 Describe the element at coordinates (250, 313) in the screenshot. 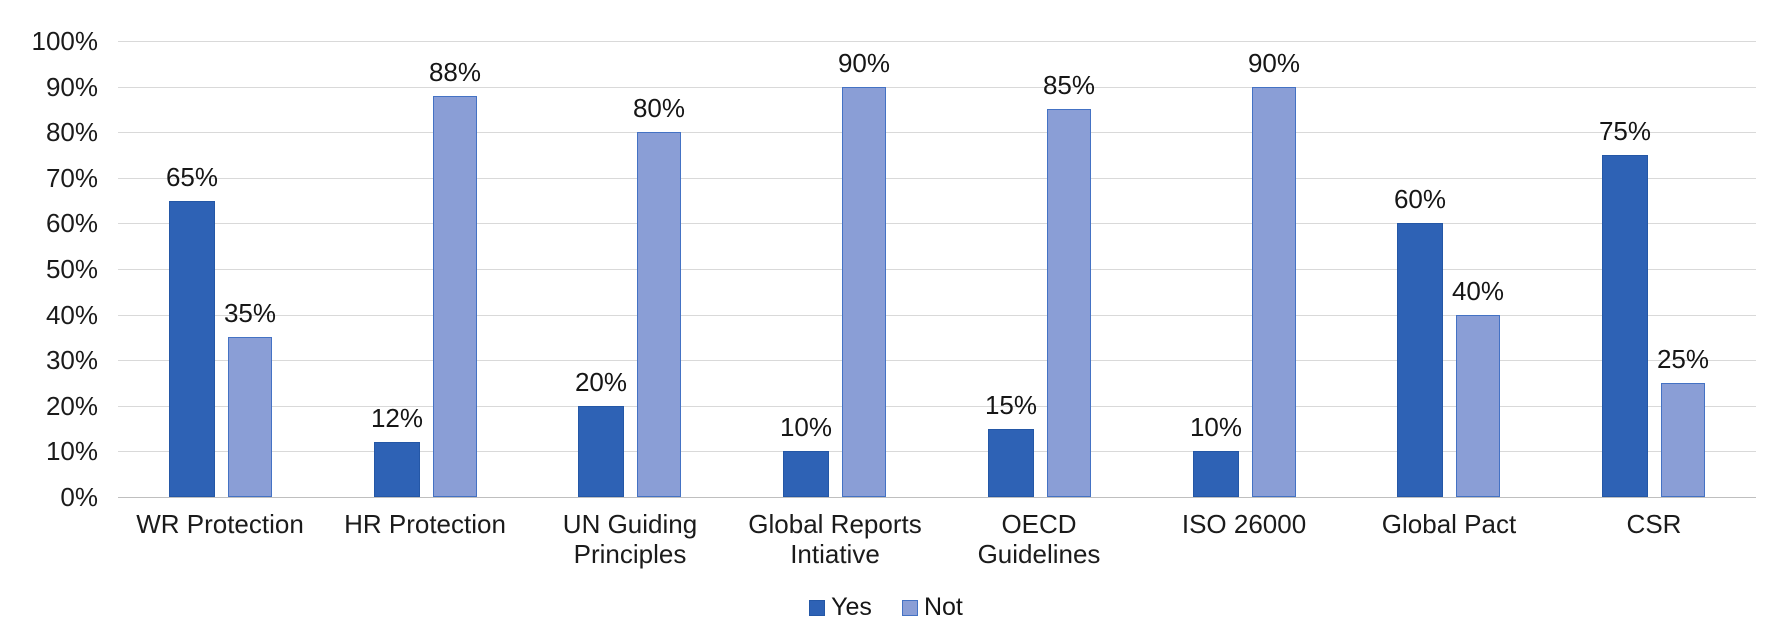

I see `value-label-not: 35%` at that location.